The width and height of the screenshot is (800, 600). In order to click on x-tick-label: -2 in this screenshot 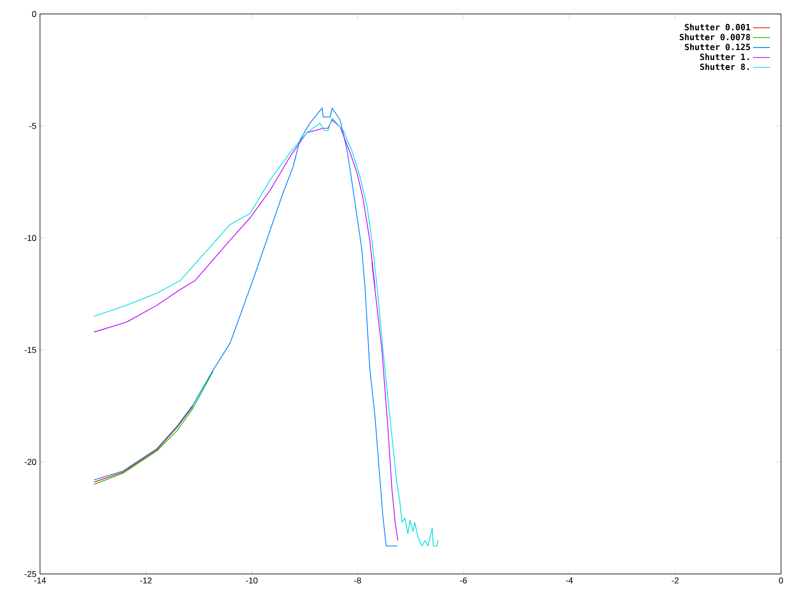, I will do `click(675, 581)`.